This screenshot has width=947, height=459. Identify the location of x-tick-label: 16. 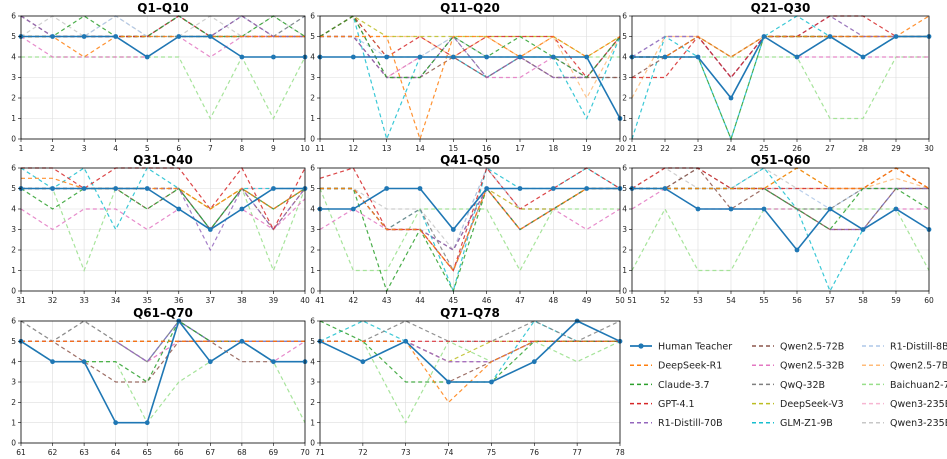
(487, 148).